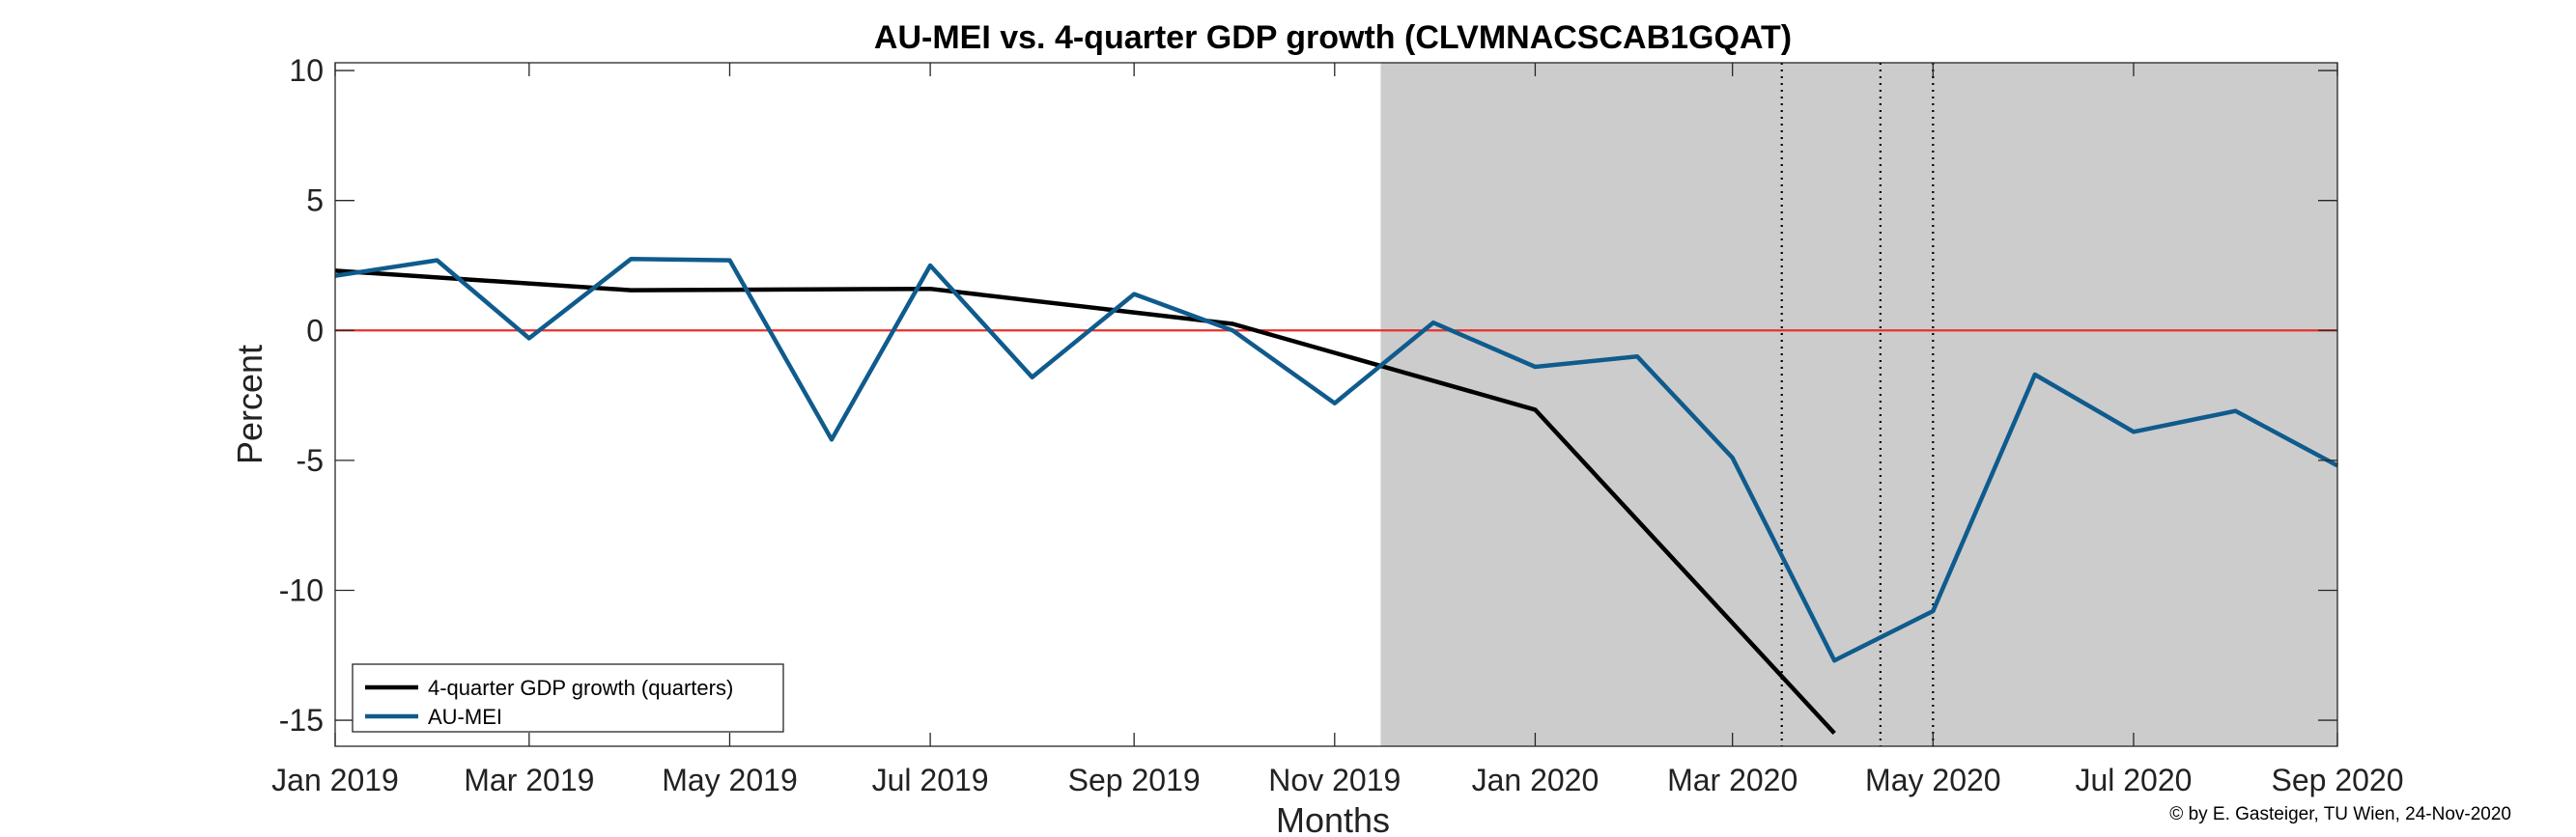  Describe the element at coordinates (730, 780) in the screenshot. I see `x-tick-label: May 2019` at that location.